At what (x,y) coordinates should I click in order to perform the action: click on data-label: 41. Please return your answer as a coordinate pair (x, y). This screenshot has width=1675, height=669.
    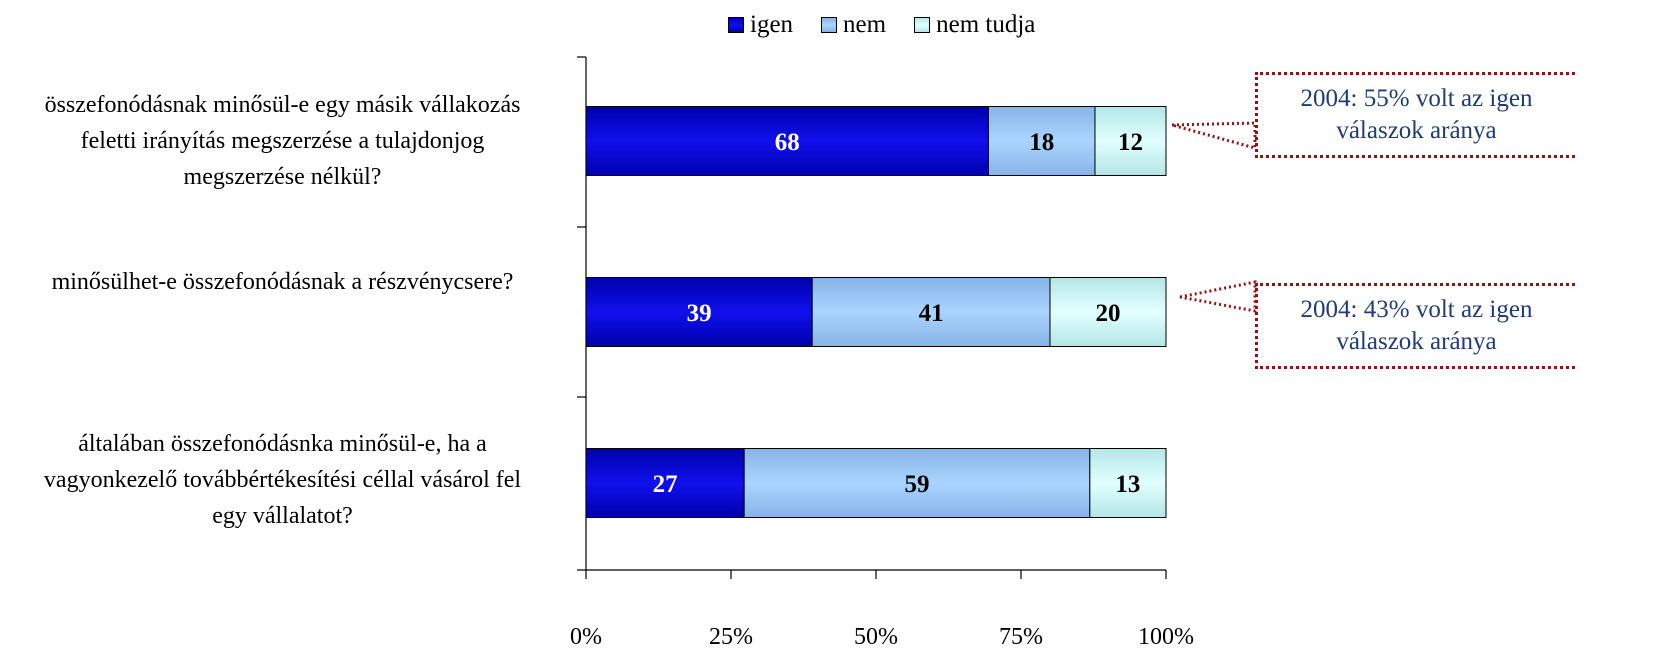
    Looking at the image, I should click on (931, 313).